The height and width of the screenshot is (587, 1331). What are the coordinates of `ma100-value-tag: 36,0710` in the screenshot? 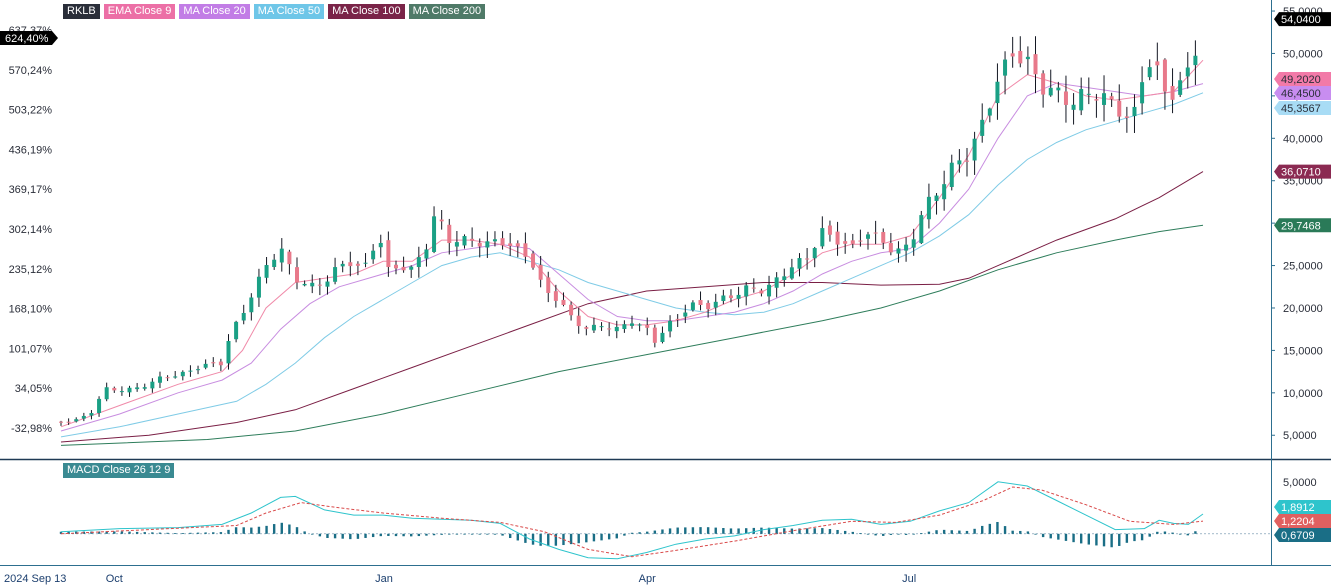 It's located at (1301, 173).